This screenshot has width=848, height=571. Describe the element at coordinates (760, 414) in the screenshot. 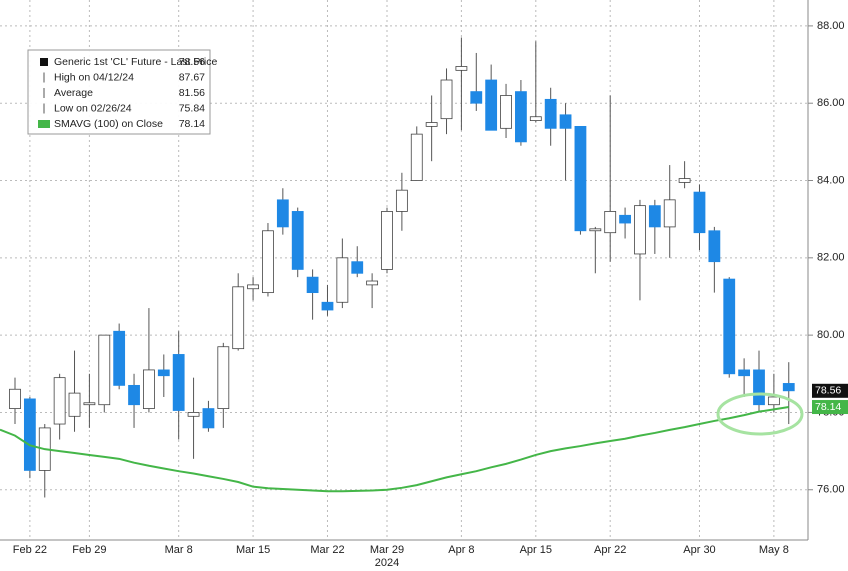

I see `highlight-ellipse` at that location.